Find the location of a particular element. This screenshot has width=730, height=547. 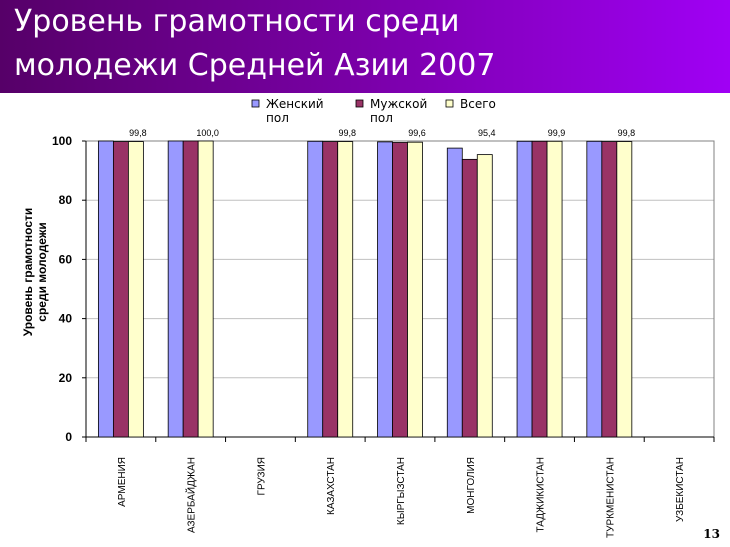

legend-label: Женский is located at coordinates (295, 104).